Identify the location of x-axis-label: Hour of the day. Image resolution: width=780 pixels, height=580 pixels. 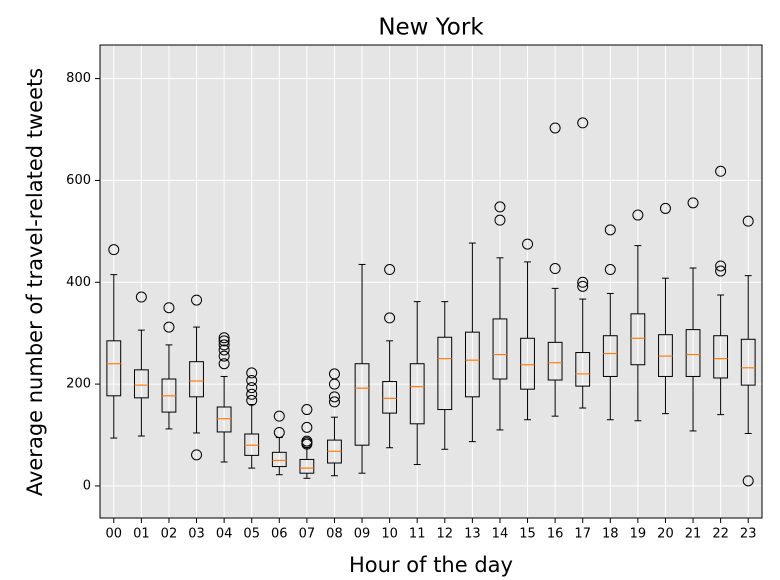
(431, 565).